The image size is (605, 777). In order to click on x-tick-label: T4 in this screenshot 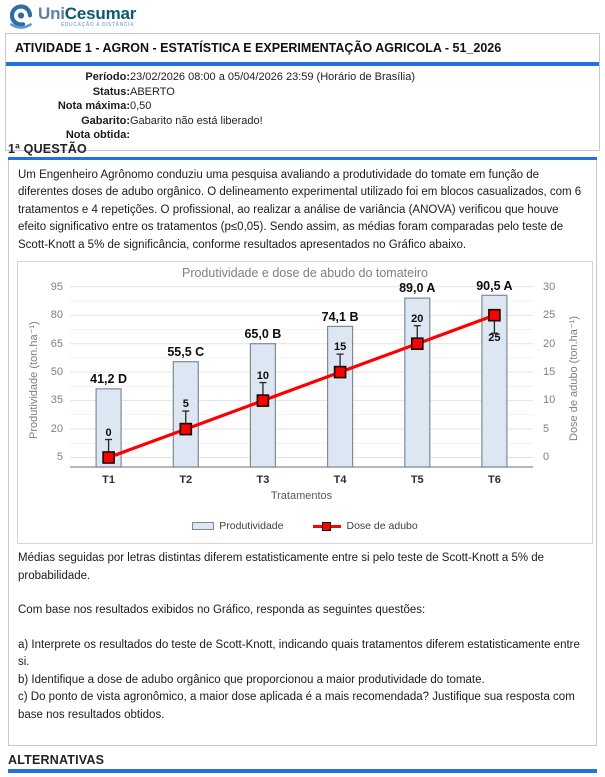, I will do `click(340, 480)`.